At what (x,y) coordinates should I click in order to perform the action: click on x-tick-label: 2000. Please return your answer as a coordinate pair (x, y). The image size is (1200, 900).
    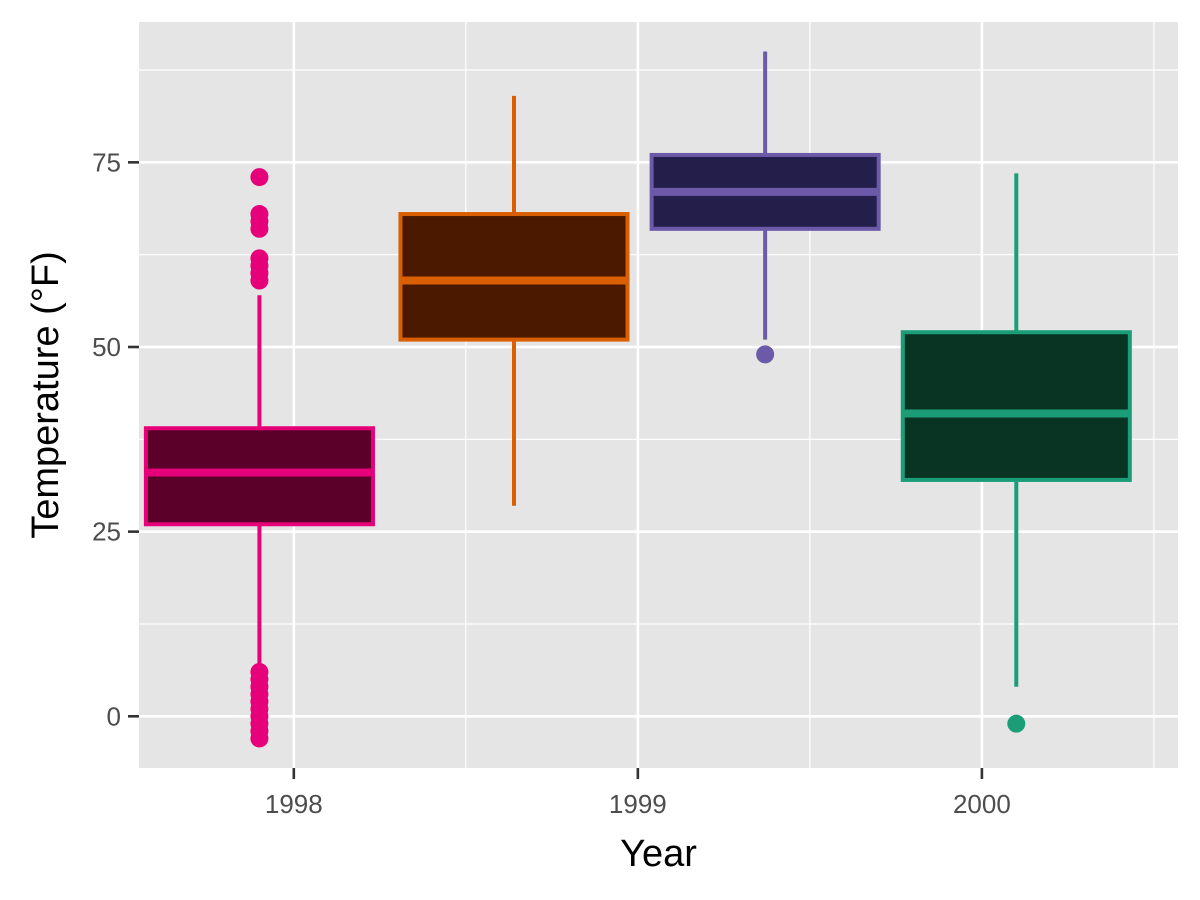
    Looking at the image, I should click on (982, 804).